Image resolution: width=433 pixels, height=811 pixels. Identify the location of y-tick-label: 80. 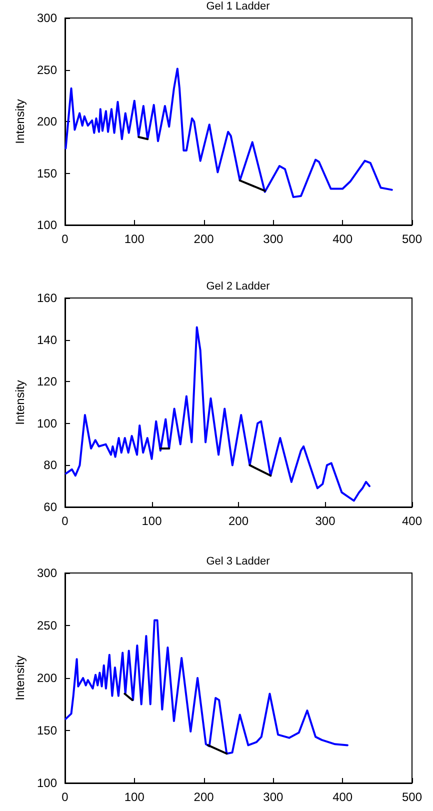
(51, 465).